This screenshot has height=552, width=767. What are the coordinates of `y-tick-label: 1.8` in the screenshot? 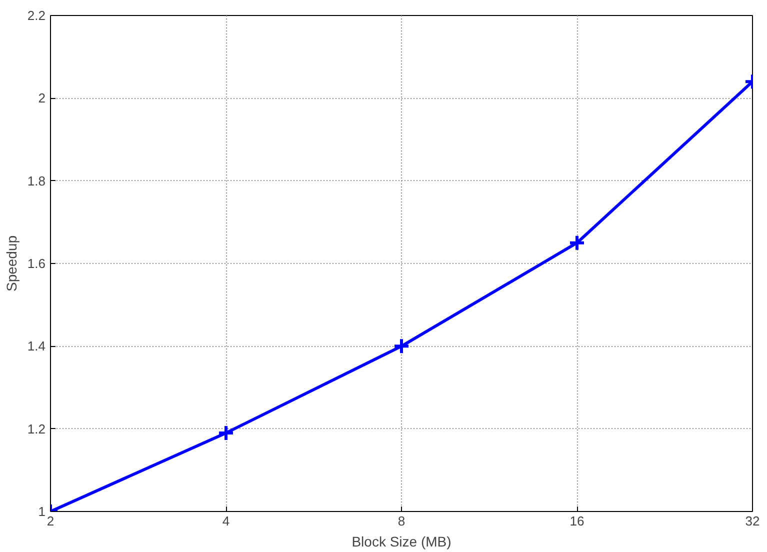 It's located at (36, 180).